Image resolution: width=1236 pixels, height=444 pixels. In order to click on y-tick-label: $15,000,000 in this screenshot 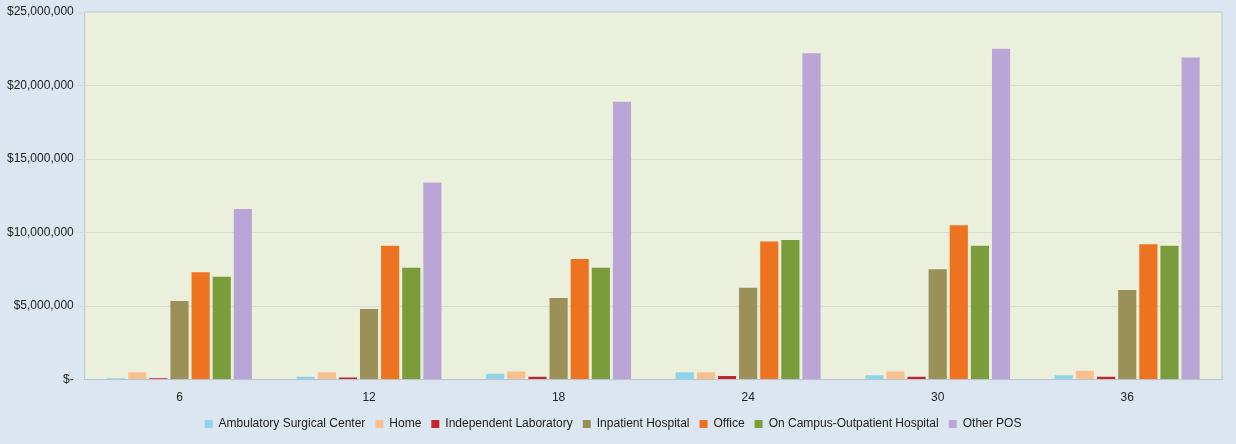, I will do `click(41, 158)`.